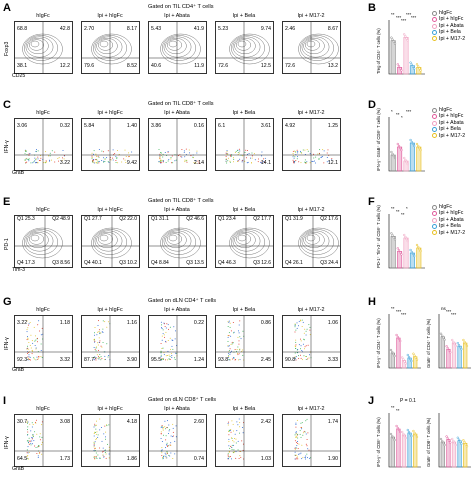  What do you see at coordinates (392, 111) in the screenshot?
I see `significance-label: *` at bounding box center [392, 111].